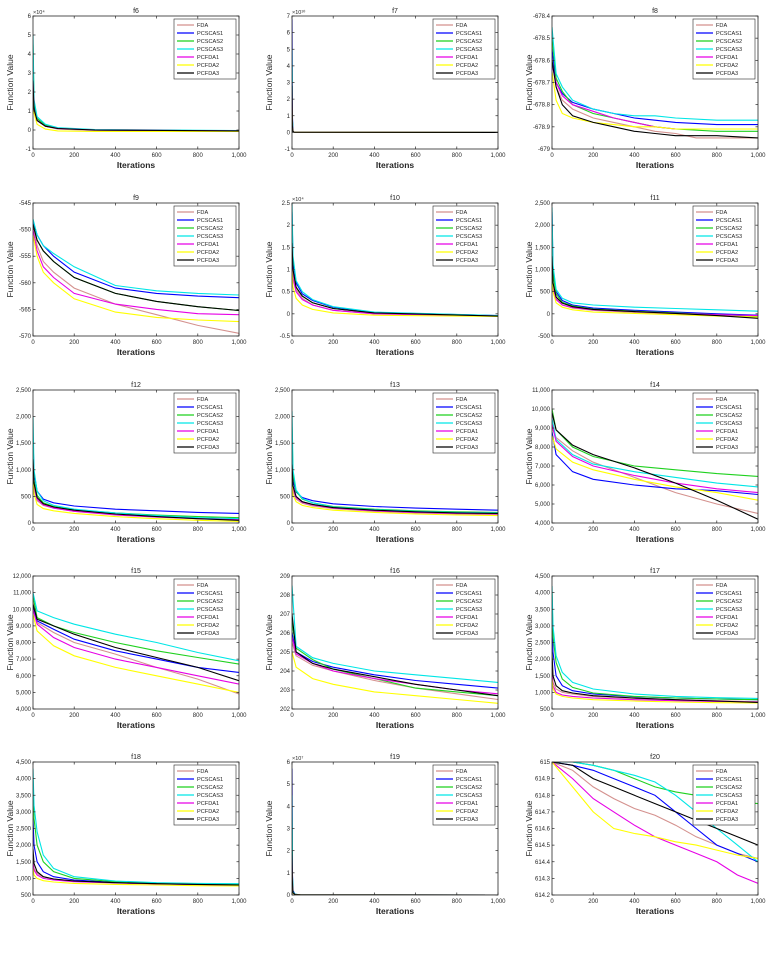 This screenshot has height=979, width=768. What do you see at coordinates (289, 807) in the screenshot?
I see `y-tick-label: 4` at bounding box center [289, 807].